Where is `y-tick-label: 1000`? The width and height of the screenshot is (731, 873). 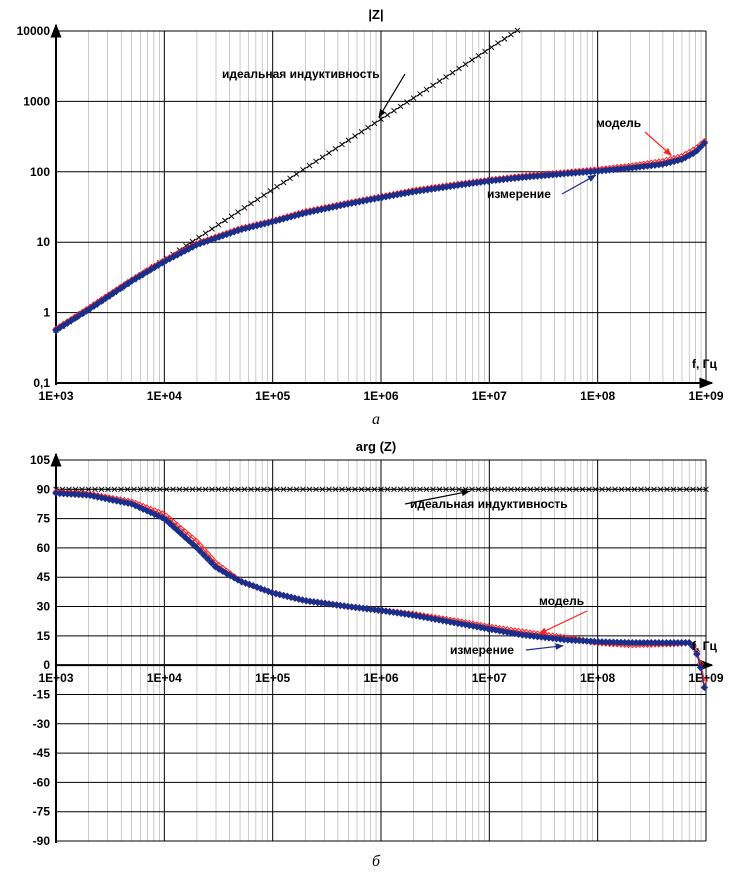
y-tick-label: 1000 is located at coordinates (36, 101).